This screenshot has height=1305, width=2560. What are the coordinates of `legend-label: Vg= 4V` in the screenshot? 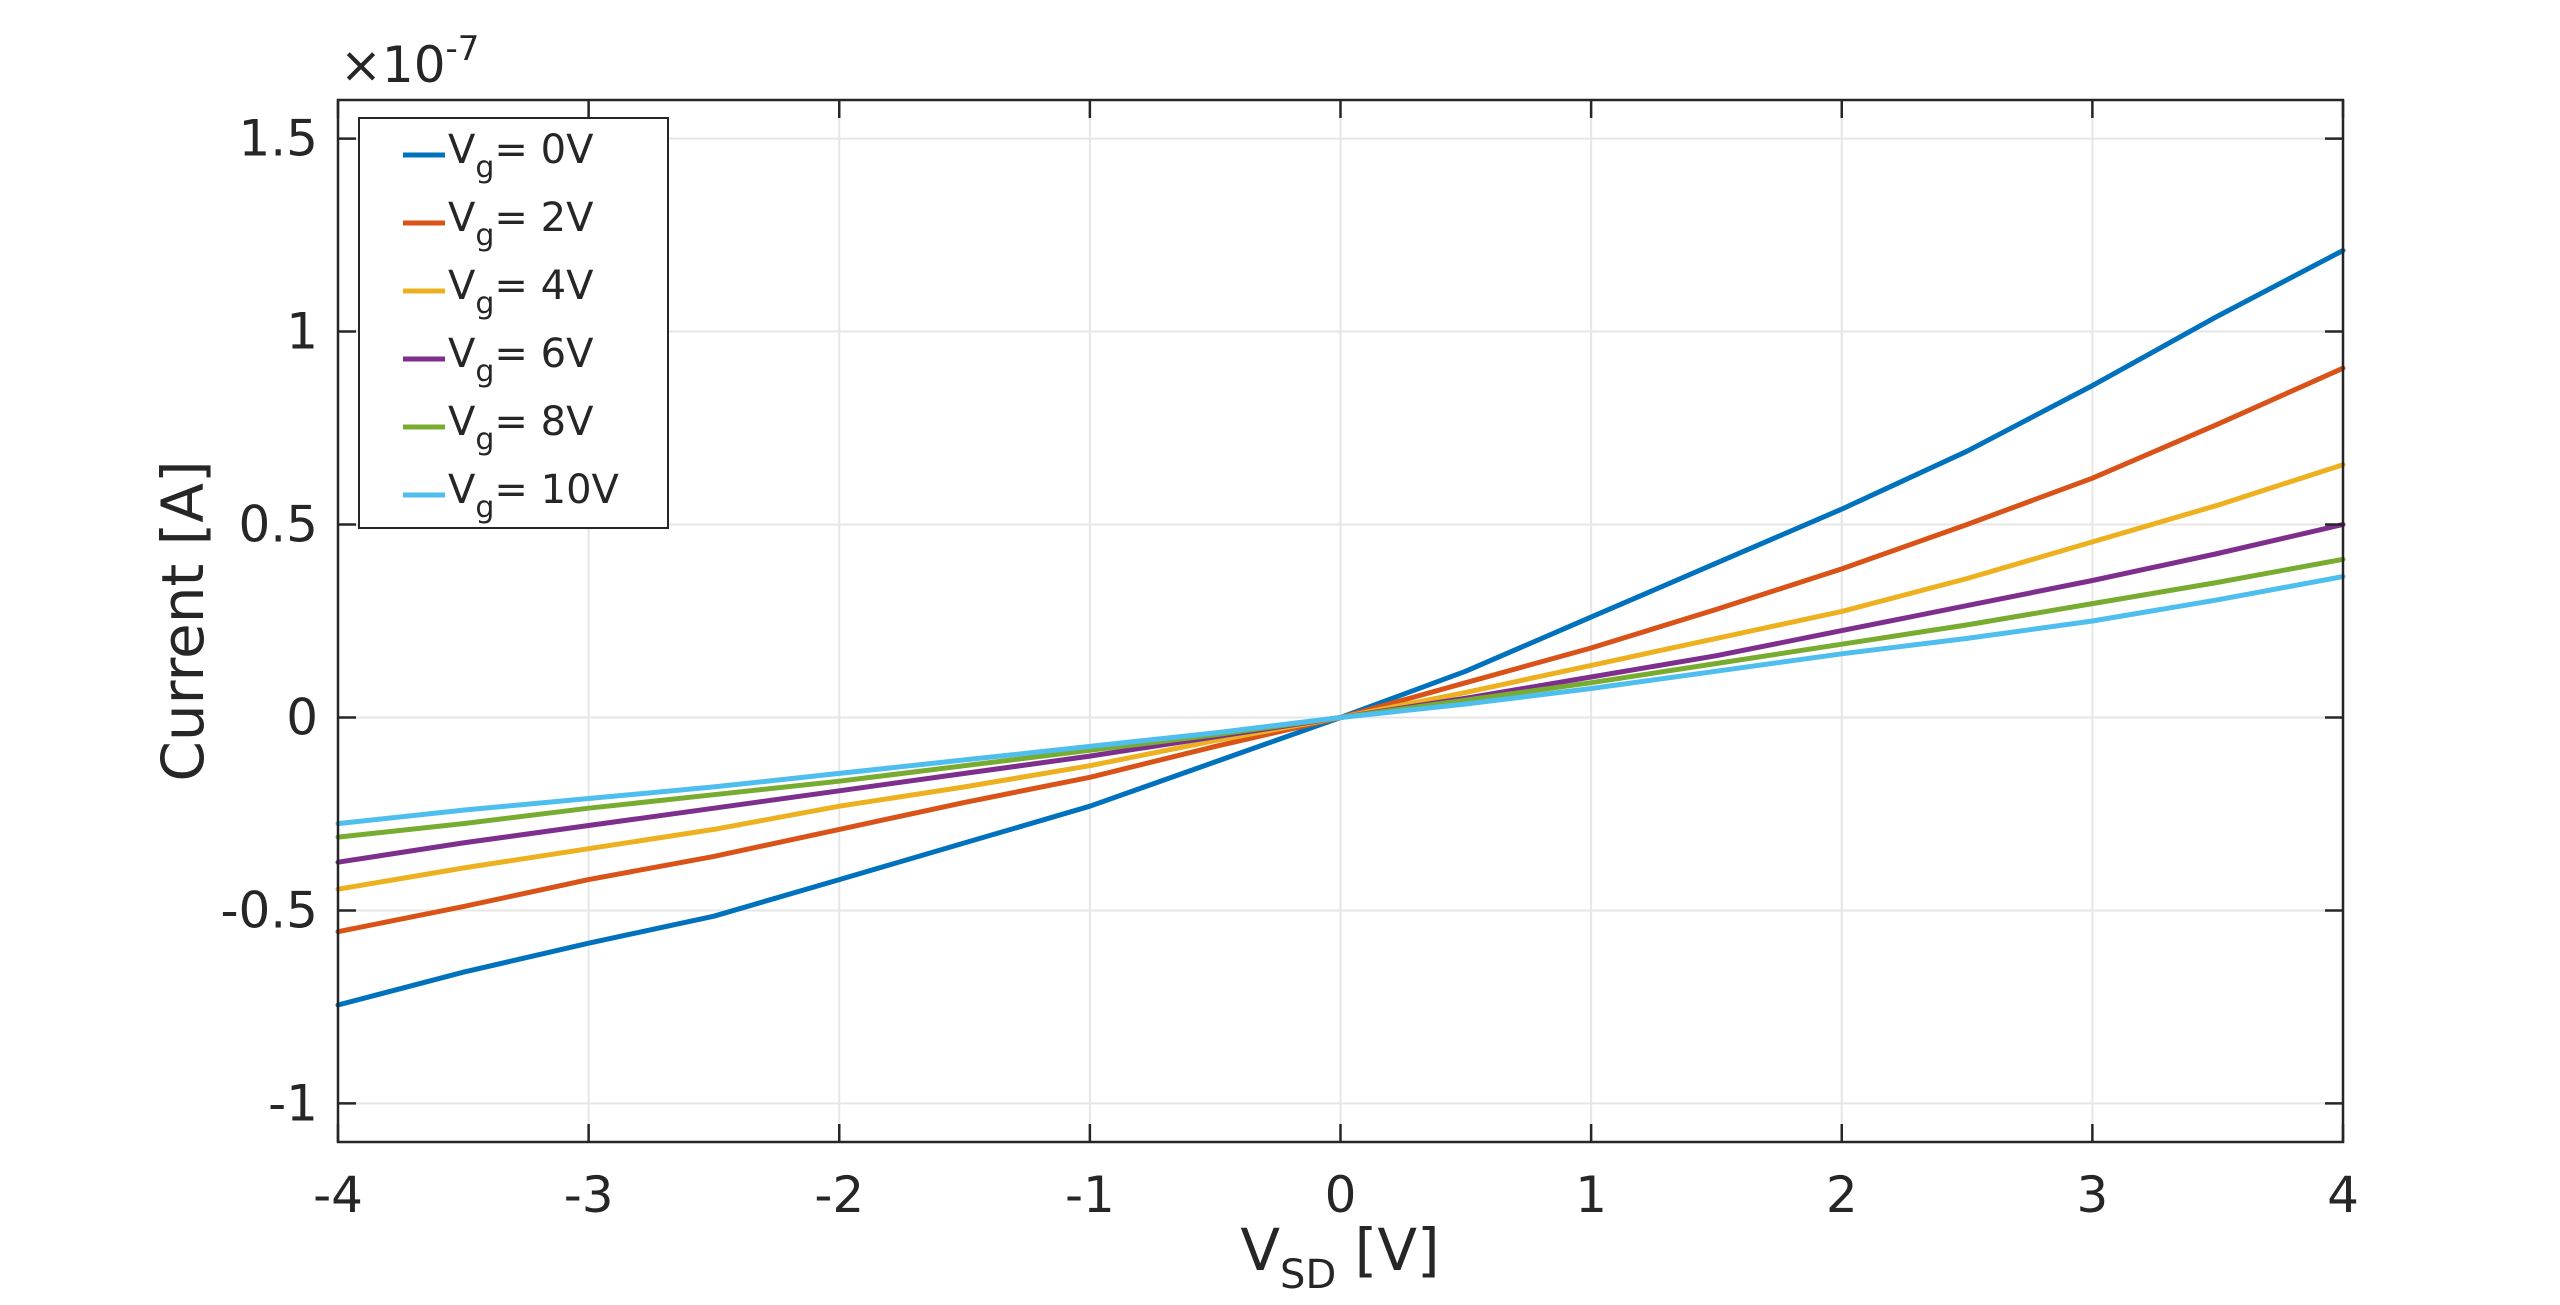 It's located at (521, 292).